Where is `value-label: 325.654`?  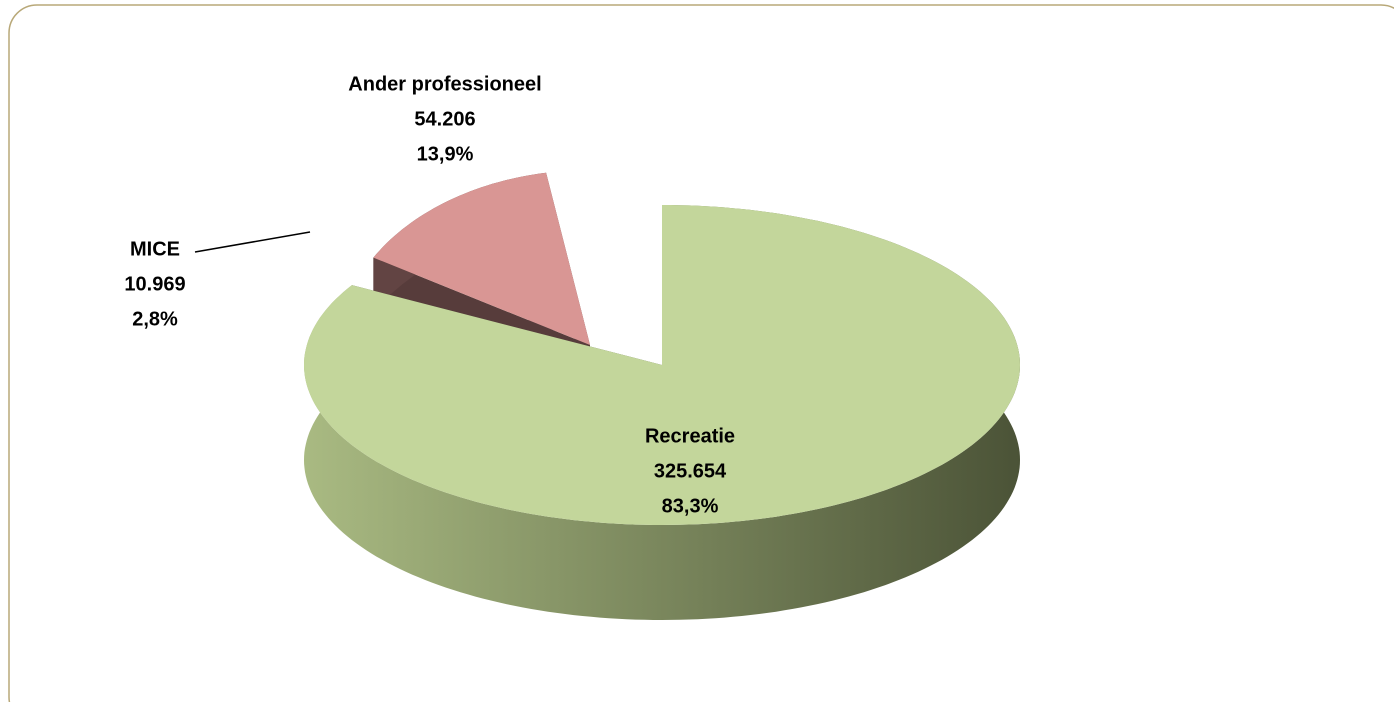
value-label: 325.654 is located at coordinates (690, 471).